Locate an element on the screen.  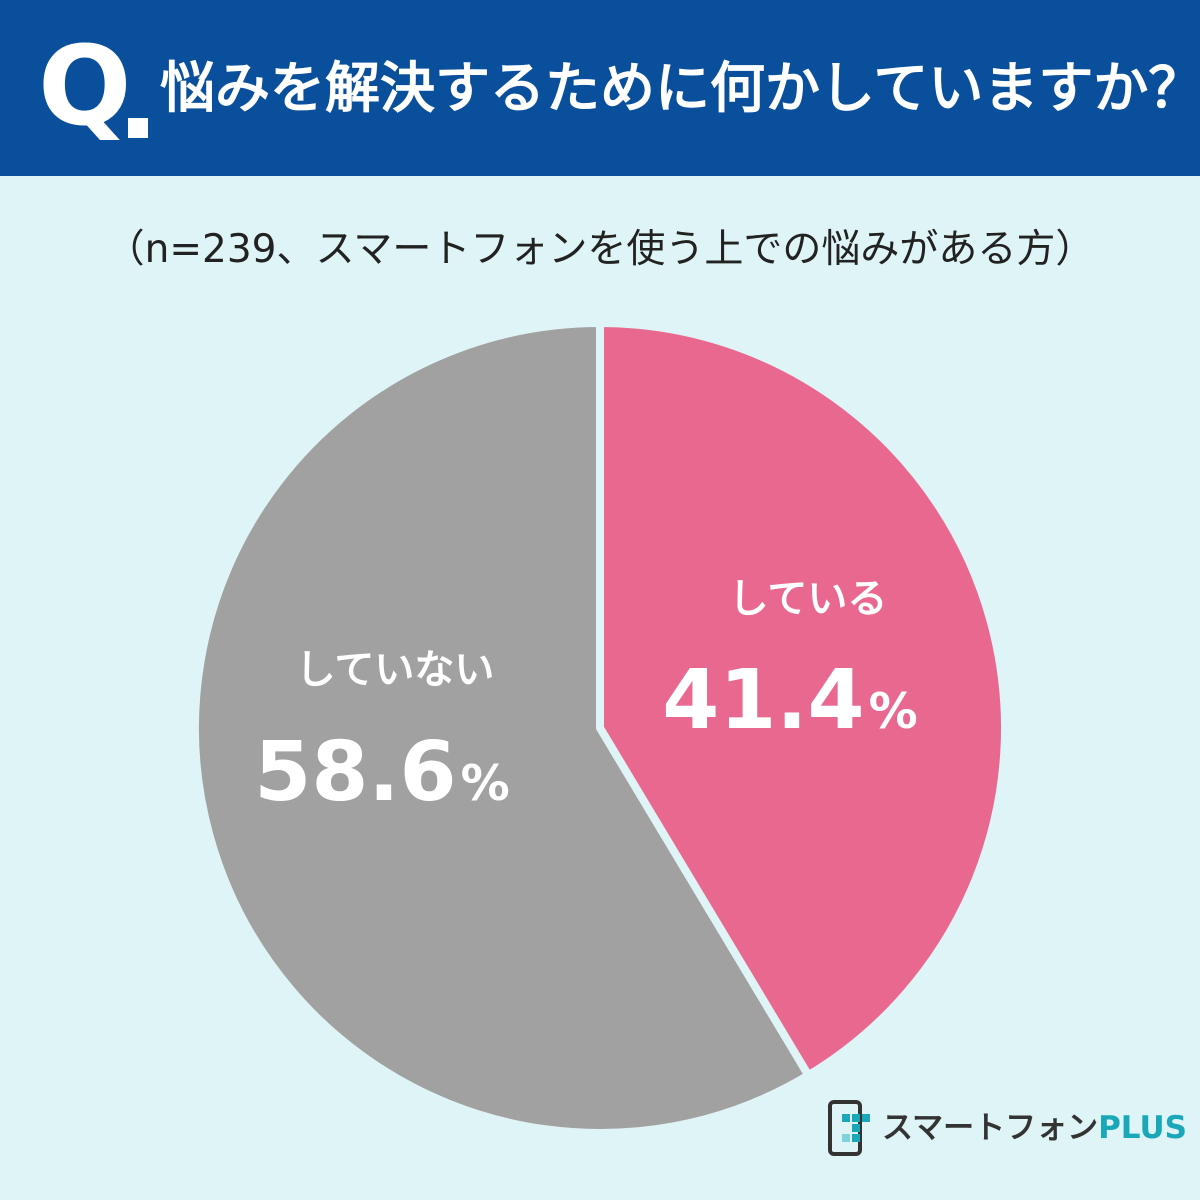
slice-category-label: していない is located at coordinates (395, 670).